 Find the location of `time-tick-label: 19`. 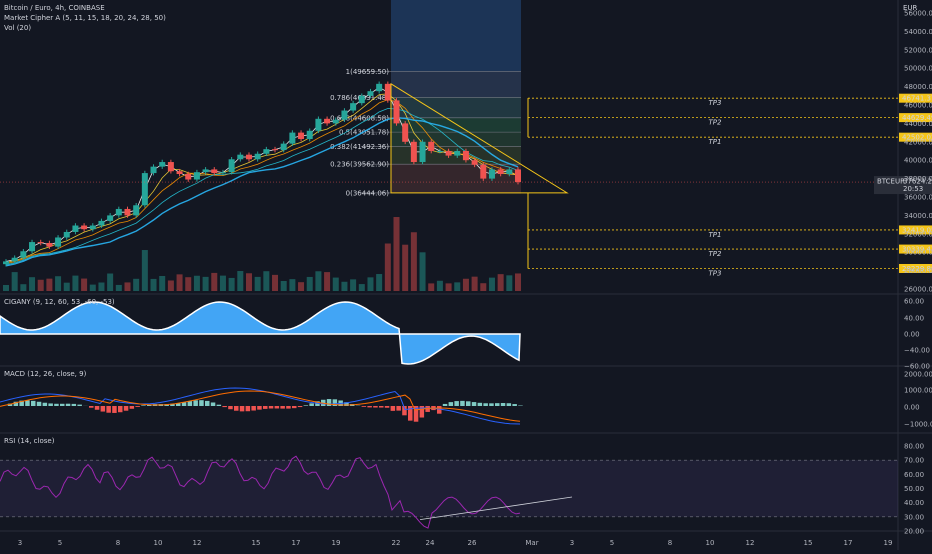

time-tick-label: 19 is located at coordinates (336, 543).